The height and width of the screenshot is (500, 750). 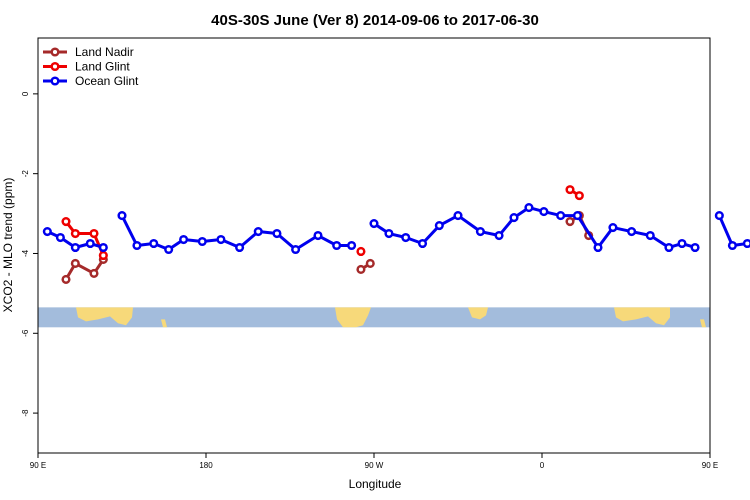 I want to click on legend-land-glint-marker, so click(x=55, y=66).